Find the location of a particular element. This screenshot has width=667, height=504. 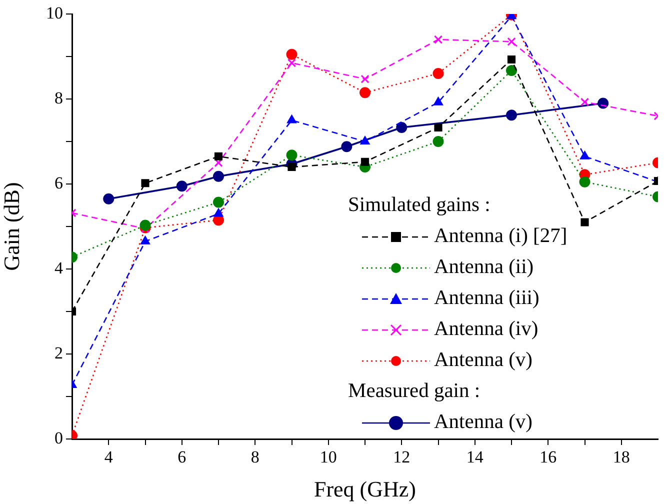

y-tick-label: 10 is located at coordinates (54, 12).